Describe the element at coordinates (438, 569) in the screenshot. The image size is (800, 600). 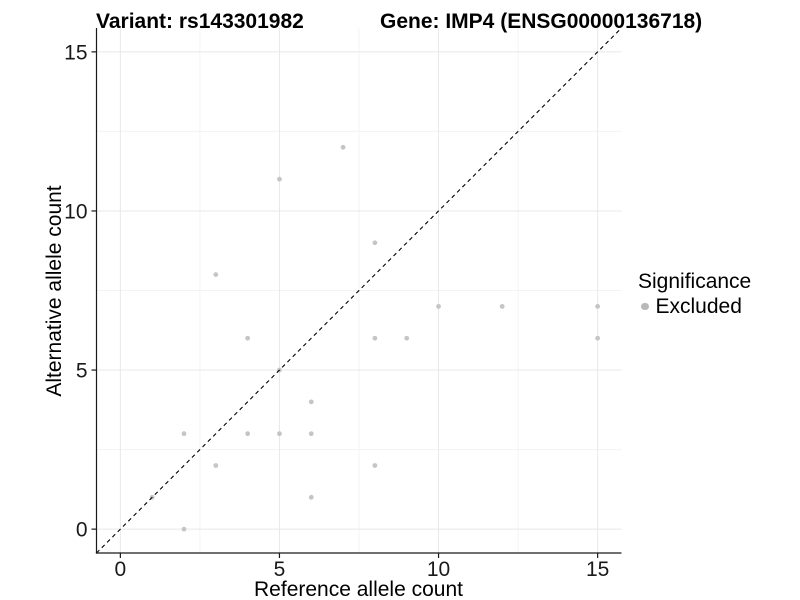
I see `x-tick-label: 10` at that location.